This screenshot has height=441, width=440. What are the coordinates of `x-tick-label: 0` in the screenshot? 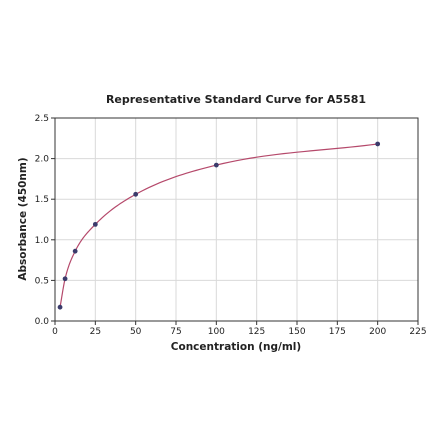 It's located at (55, 332).